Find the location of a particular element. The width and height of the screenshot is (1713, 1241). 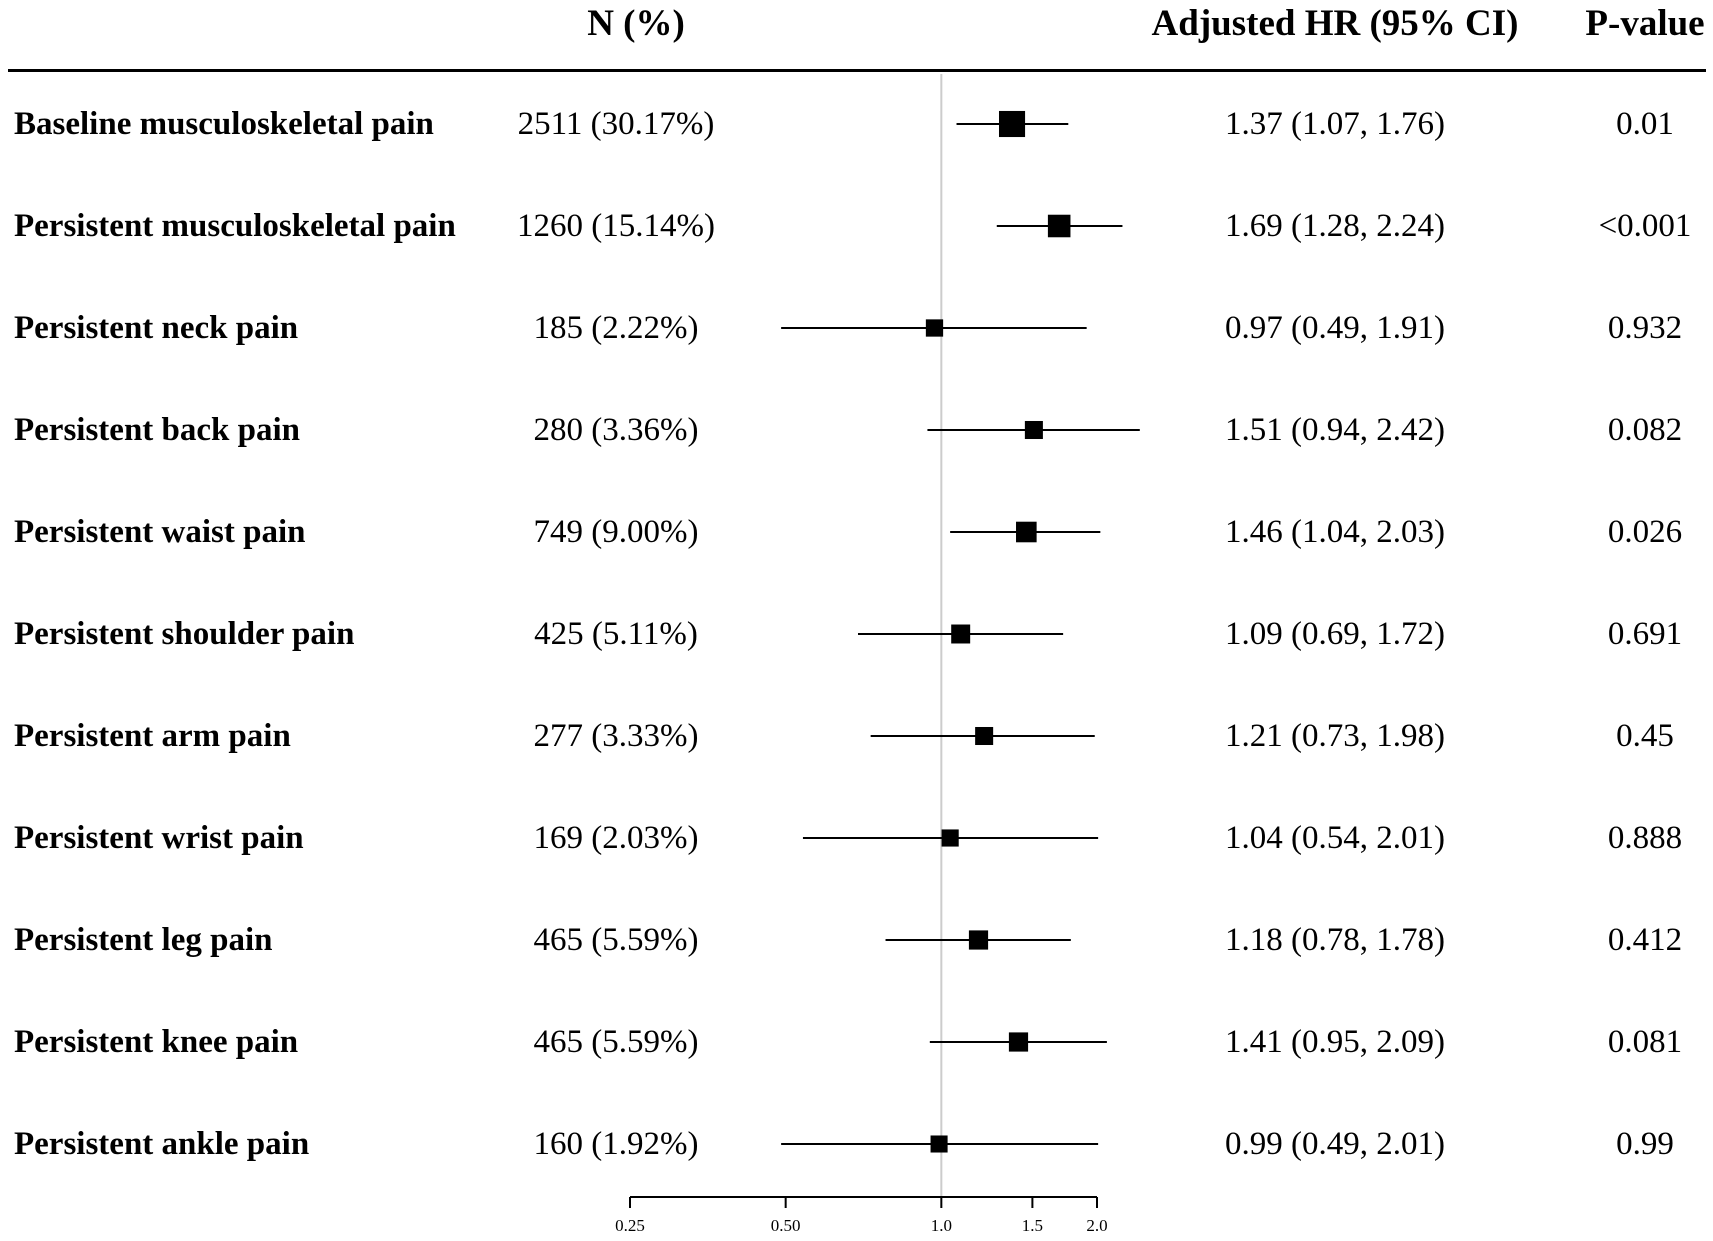

row-hr-ci: 1.09 (0.69, 1.72) is located at coordinates (1335, 634).